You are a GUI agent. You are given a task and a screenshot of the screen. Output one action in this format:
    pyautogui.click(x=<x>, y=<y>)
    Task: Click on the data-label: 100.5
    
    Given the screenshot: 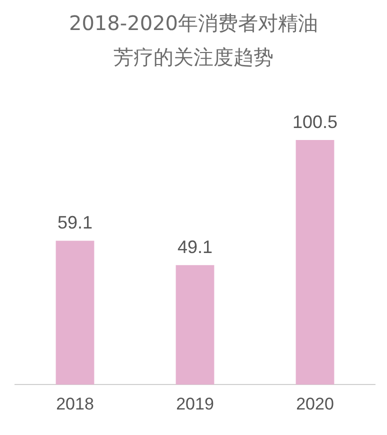 What is the action you would take?
    pyautogui.click(x=315, y=122)
    